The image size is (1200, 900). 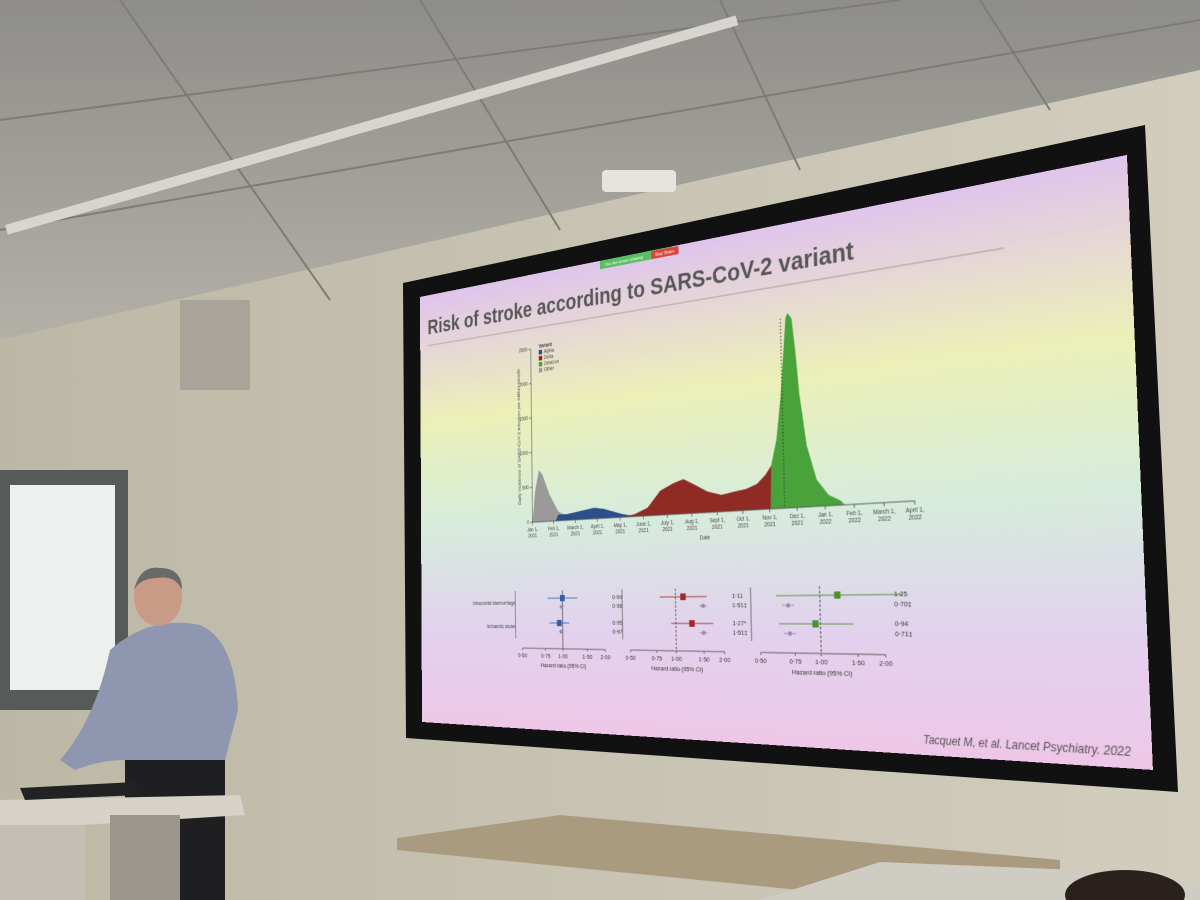 What do you see at coordinates (617, 596) in the screenshot?
I see `hazard-ratio: 0·99` at bounding box center [617, 596].